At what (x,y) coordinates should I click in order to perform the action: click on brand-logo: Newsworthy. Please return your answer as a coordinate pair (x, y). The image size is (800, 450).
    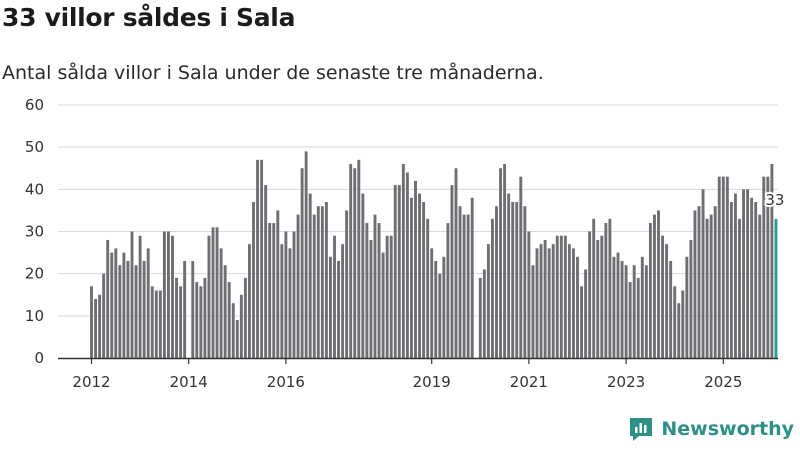
    Looking at the image, I should click on (710, 429).